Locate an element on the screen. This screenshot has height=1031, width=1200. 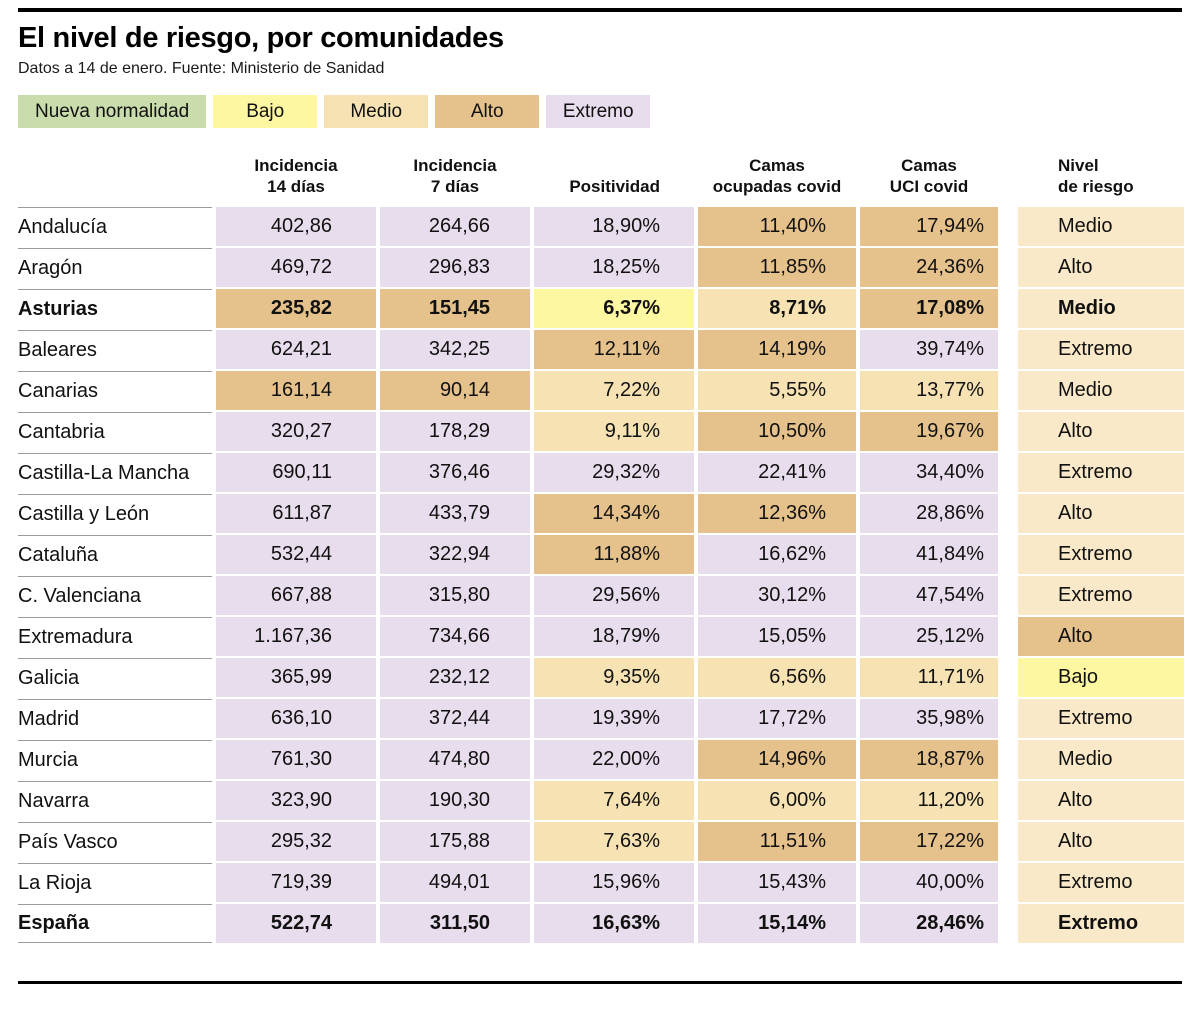
table-cell-madrid-inc7: 372,44 is located at coordinates (455, 719).